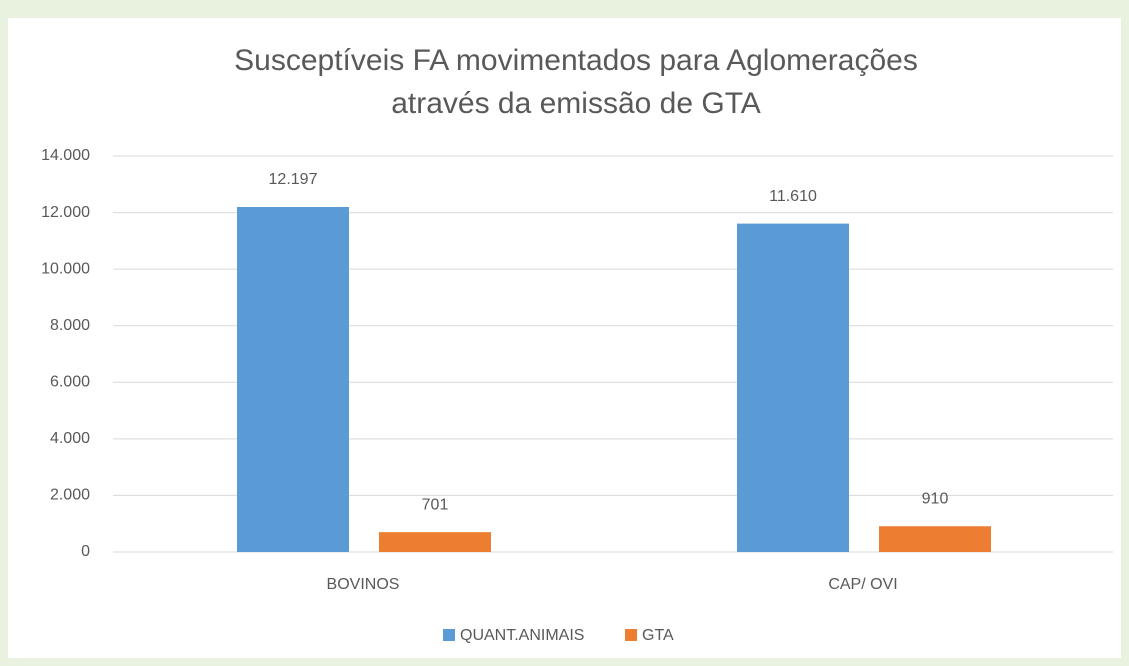  I want to click on x-tick-label: BOVINOS, so click(363, 584).